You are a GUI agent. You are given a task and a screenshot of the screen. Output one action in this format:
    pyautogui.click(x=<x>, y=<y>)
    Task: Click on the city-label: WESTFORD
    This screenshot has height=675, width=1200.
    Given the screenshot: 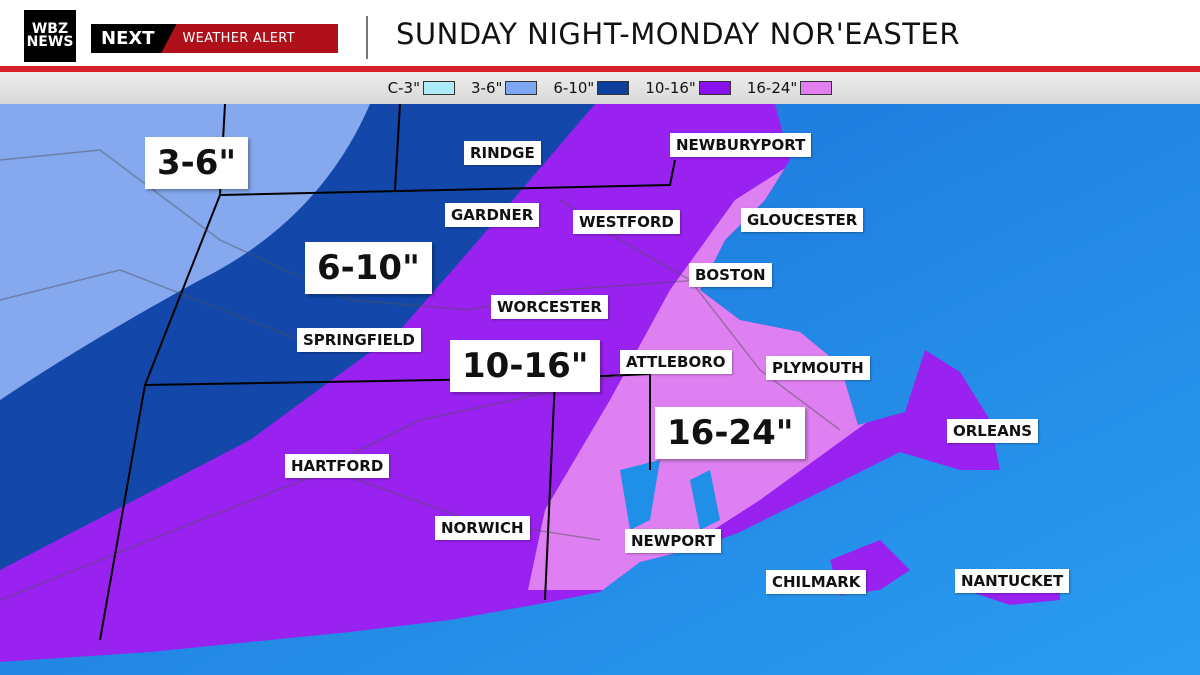 What is the action you would take?
    pyautogui.click(x=626, y=222)
    